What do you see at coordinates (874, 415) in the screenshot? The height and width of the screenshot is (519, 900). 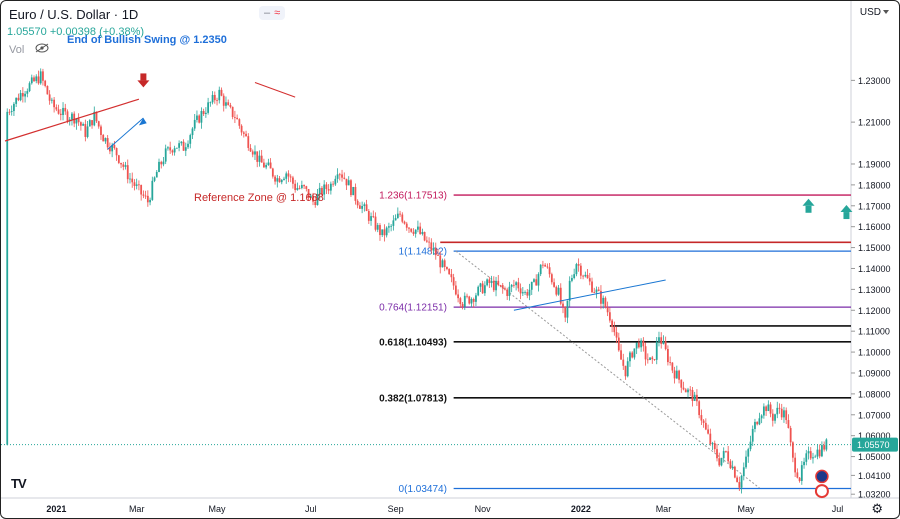 I see `y-tick-label: 1.07000` at bounding box center [874, 415].